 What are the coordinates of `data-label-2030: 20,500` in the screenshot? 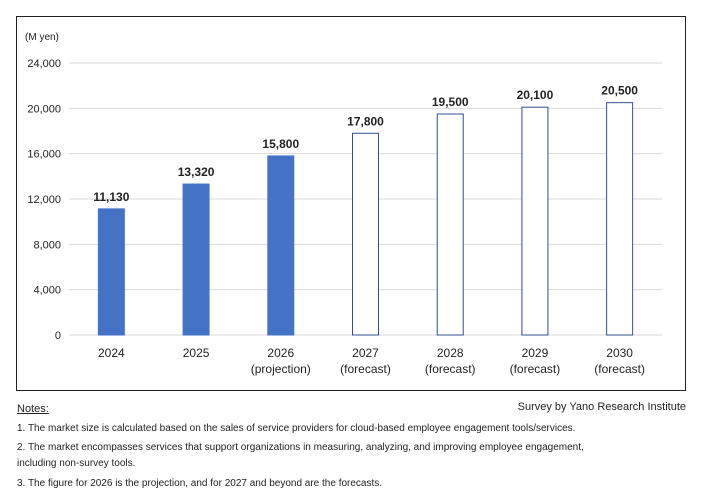 It's located at (619, 91).